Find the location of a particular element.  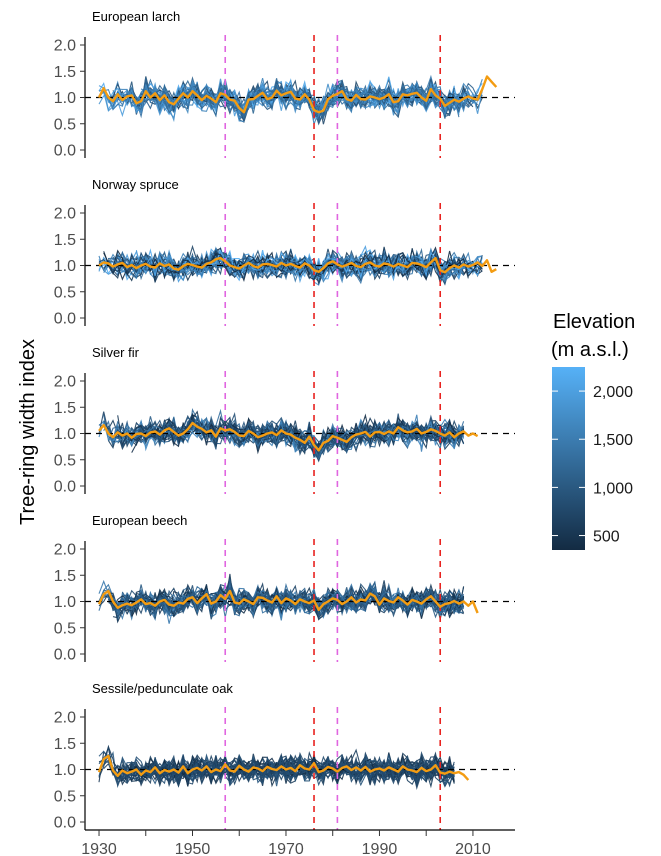

legend-tick-label: 500 is located at coordinates (606, 537).